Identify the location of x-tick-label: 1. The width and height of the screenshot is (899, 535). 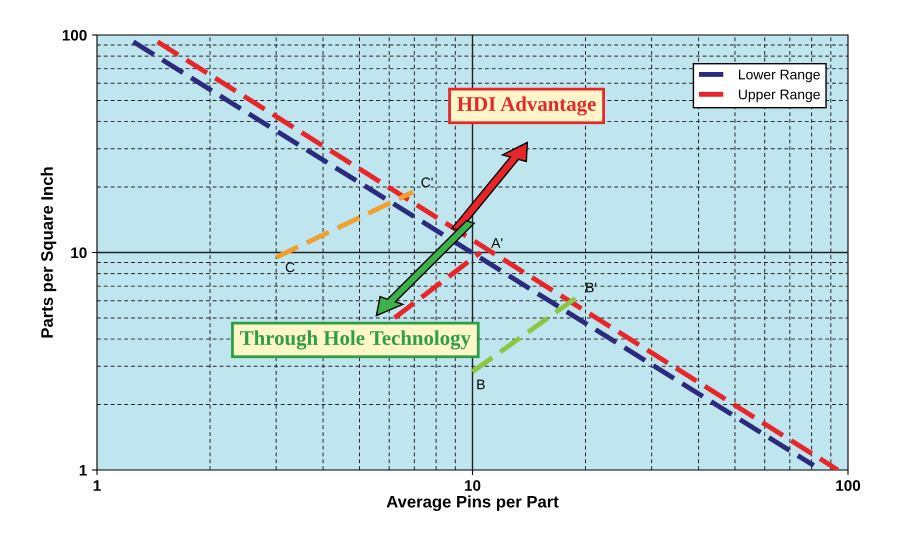
(97, 485).